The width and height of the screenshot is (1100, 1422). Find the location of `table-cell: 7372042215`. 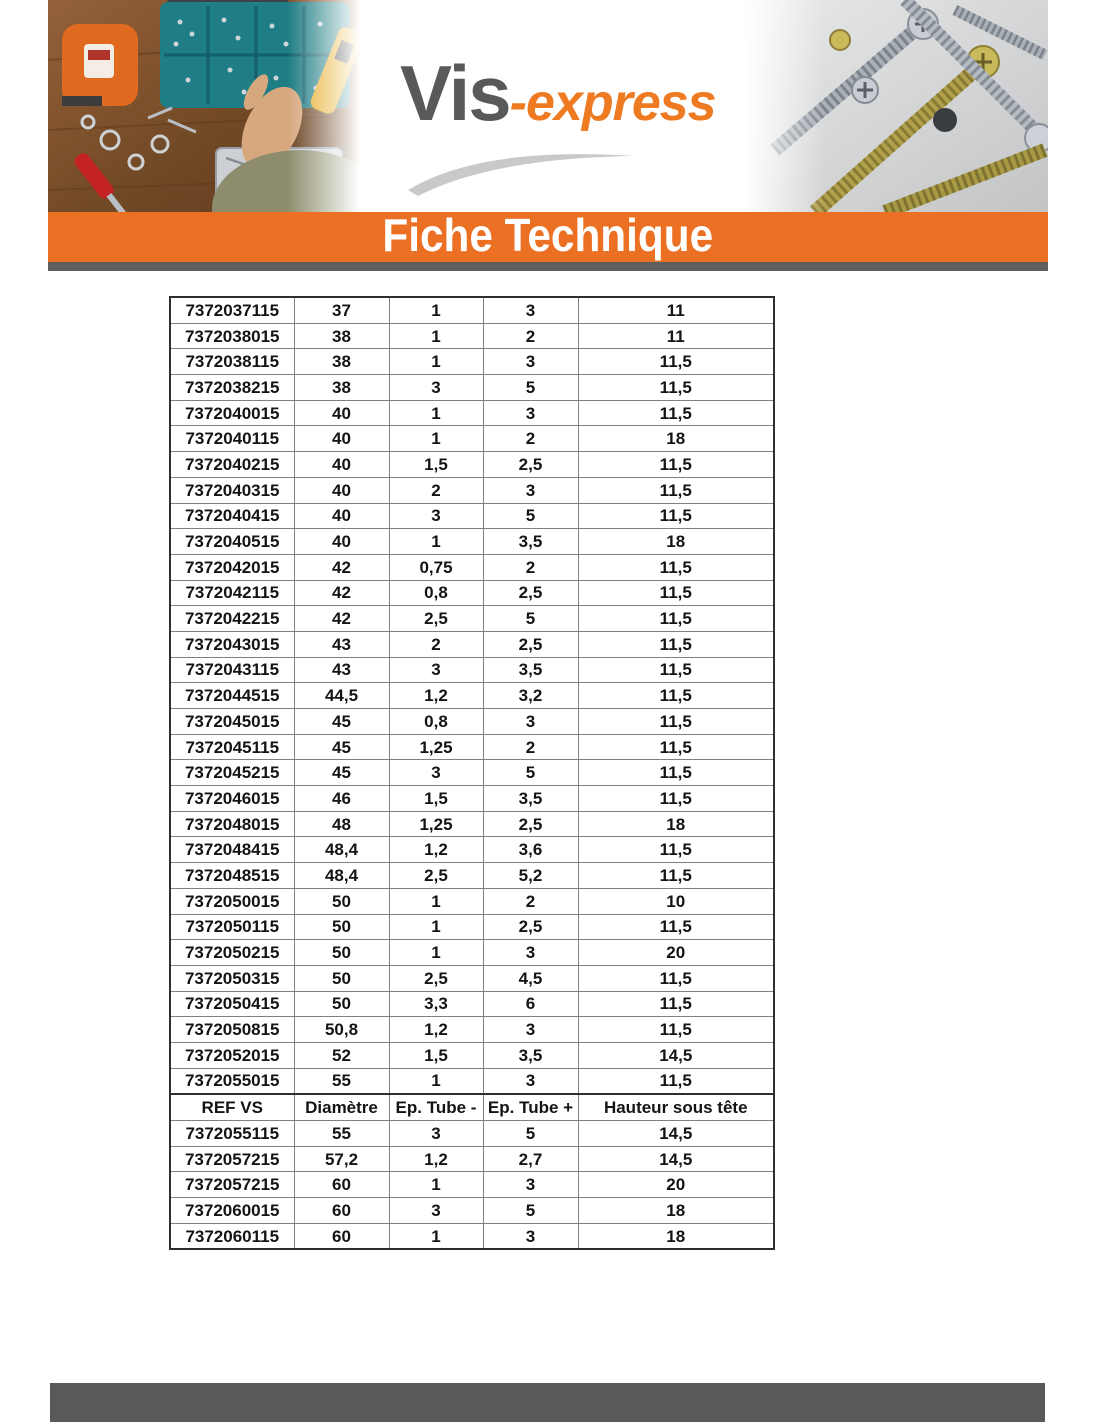

table-cell: 7372042215 is located at coordinates (232, 618).